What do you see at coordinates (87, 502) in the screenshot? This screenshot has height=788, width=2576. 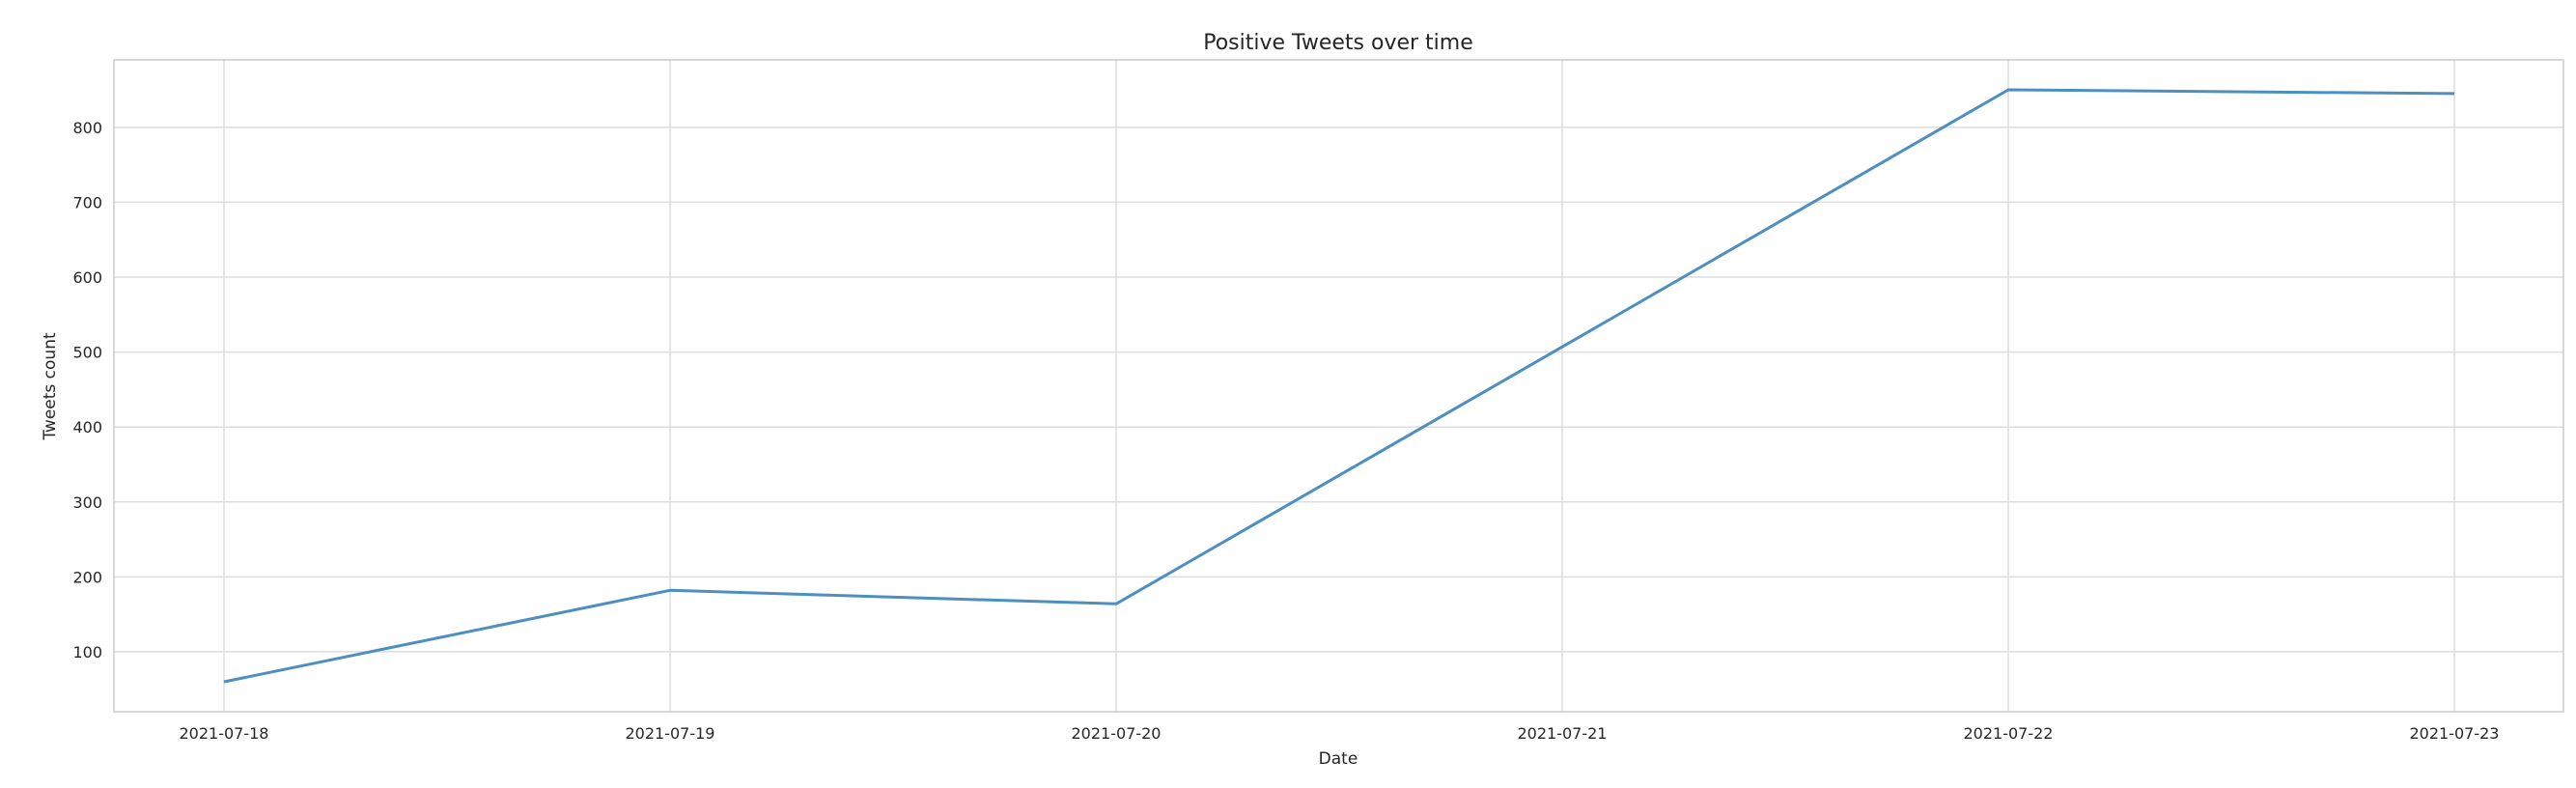 I see `y-tick-label: 300` at bounding box center [87, 502].